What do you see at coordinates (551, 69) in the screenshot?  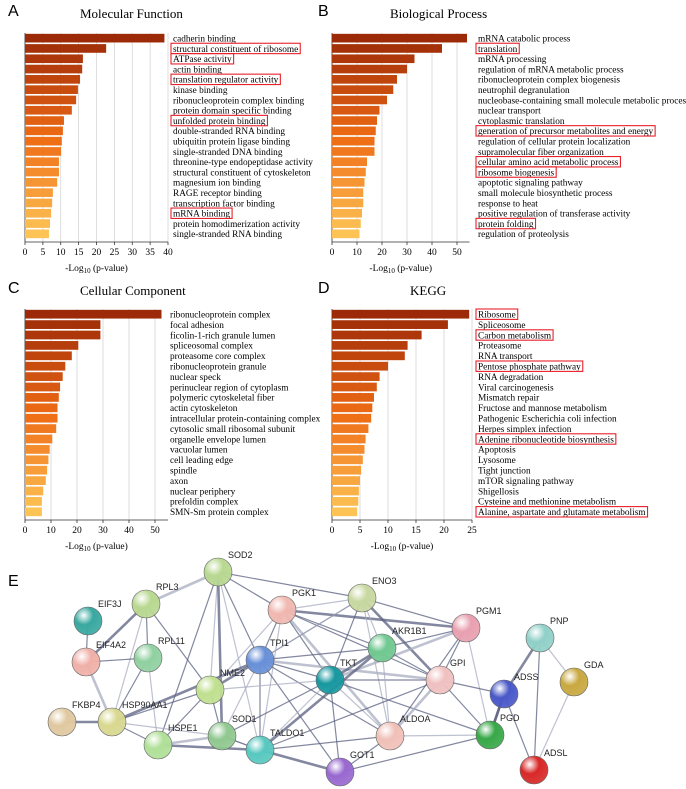 I see `category-label: regulation of mRNA metabolic process` at bounding box center [551, 69].